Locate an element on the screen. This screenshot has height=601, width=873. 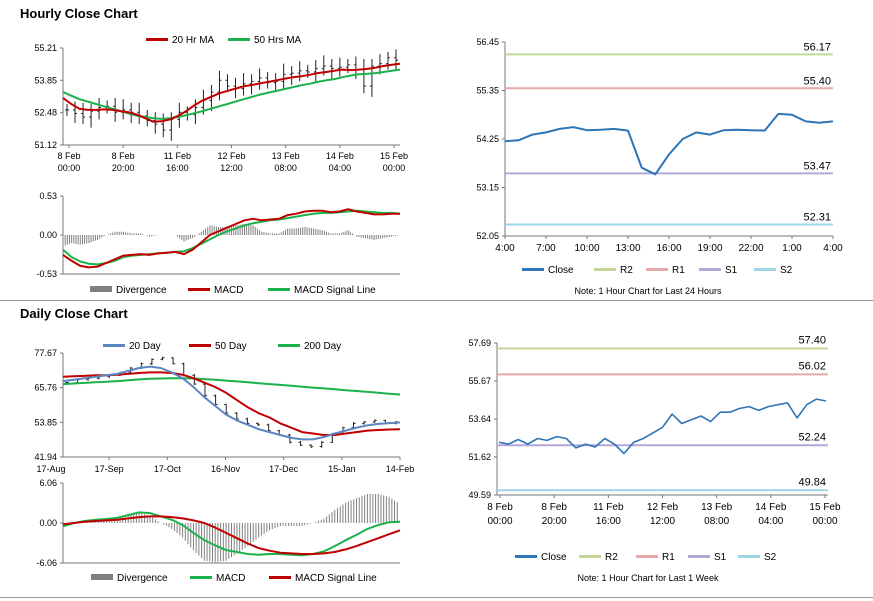
daily-pivot-y-tick-label: 51.62 is located at coordinates (479, 457).